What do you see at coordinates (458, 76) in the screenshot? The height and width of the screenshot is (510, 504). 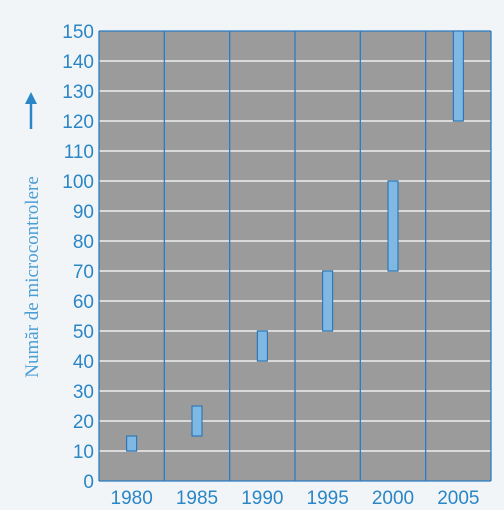 I see `bar-2005` at bounding box center [458, 76].